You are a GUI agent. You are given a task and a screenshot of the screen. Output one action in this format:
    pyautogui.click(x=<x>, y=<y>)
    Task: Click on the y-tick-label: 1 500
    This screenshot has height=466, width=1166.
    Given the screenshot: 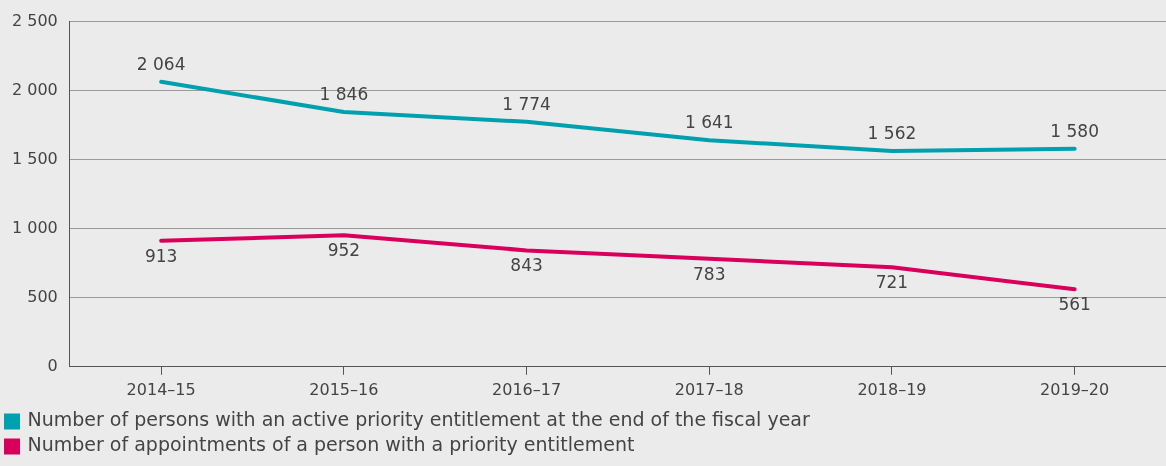 What is the action you would take?
    pyautogui.click(x=34, y=158)
    